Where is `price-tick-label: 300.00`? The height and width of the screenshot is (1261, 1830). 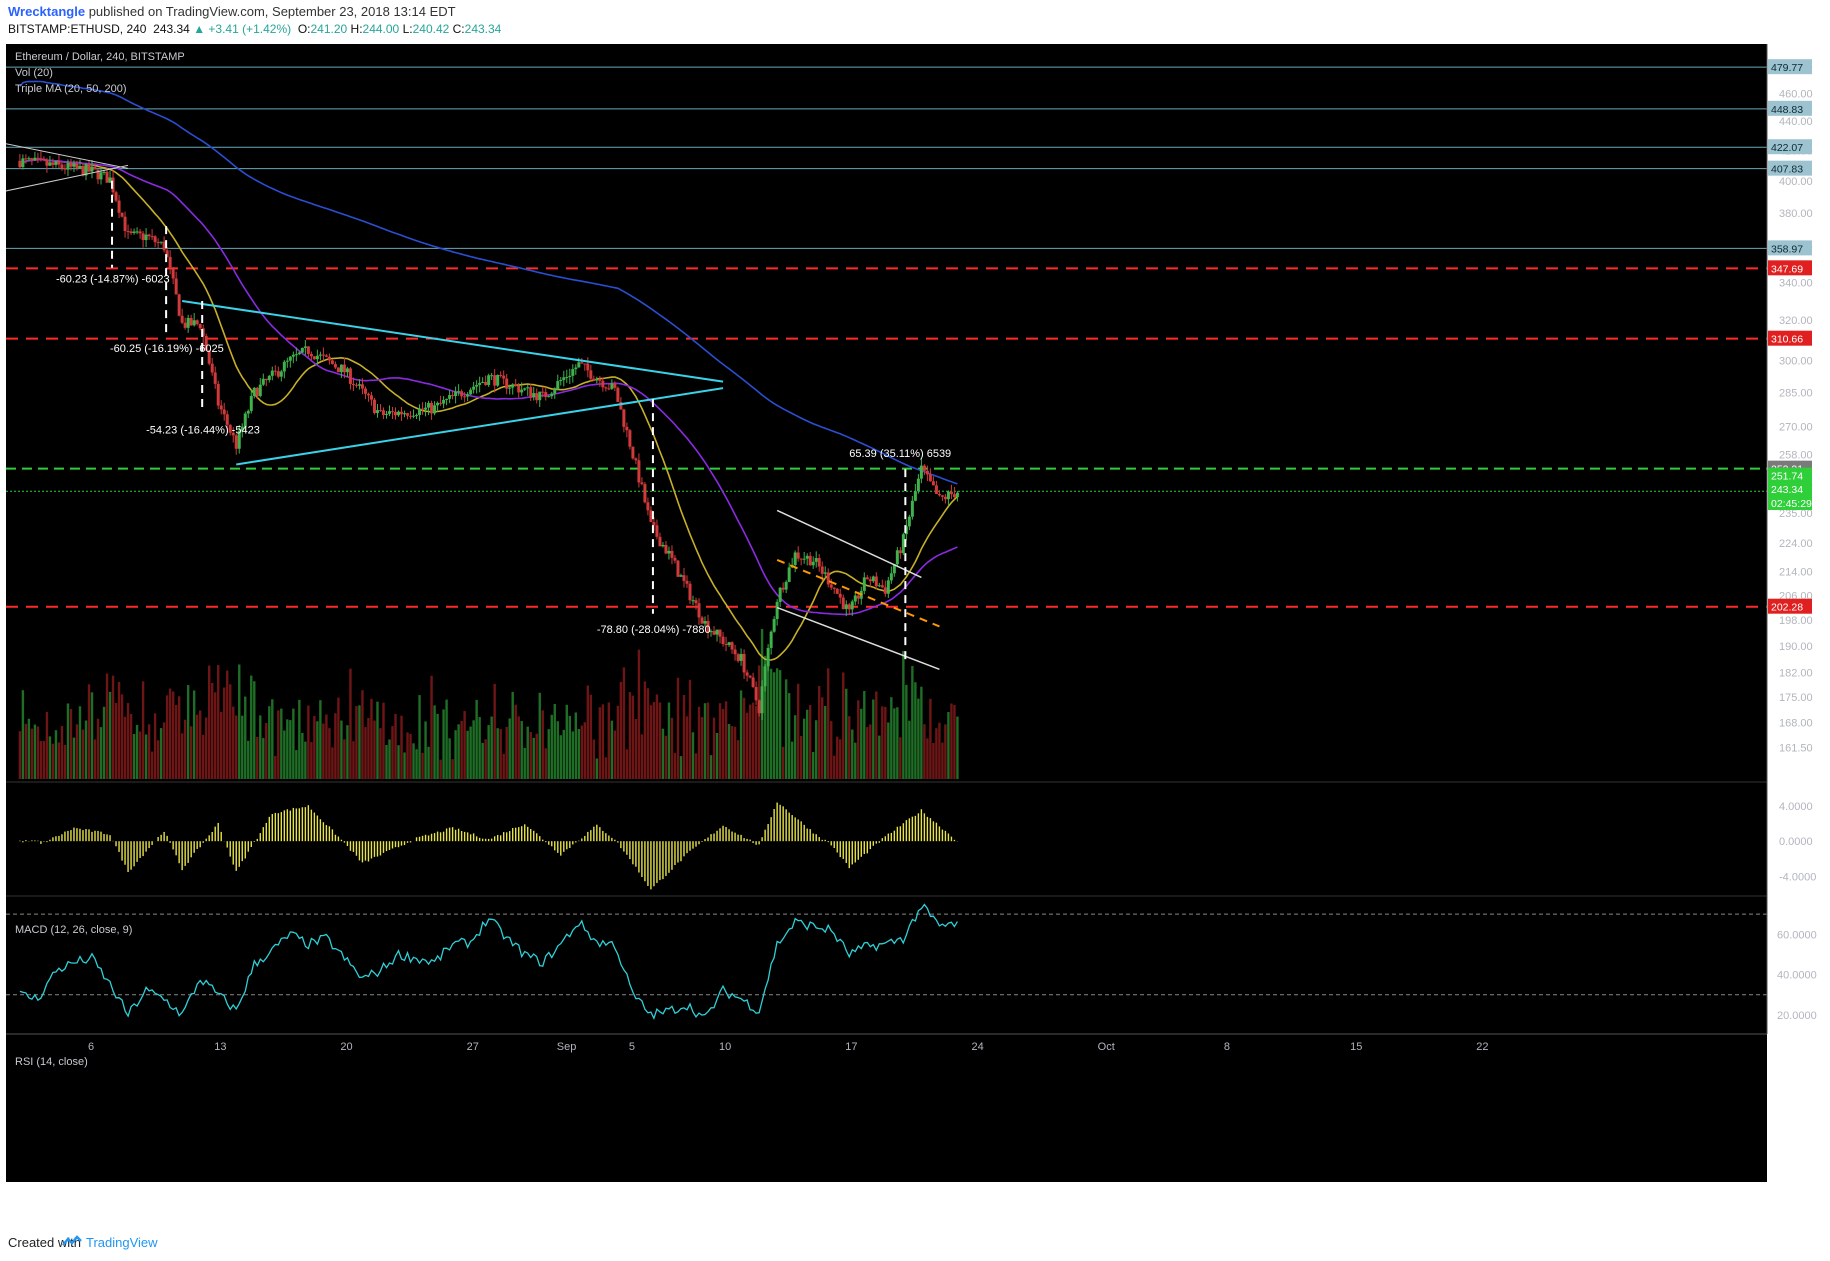 price-tick-label: 300.00 is located at coordinates (1796, 361).